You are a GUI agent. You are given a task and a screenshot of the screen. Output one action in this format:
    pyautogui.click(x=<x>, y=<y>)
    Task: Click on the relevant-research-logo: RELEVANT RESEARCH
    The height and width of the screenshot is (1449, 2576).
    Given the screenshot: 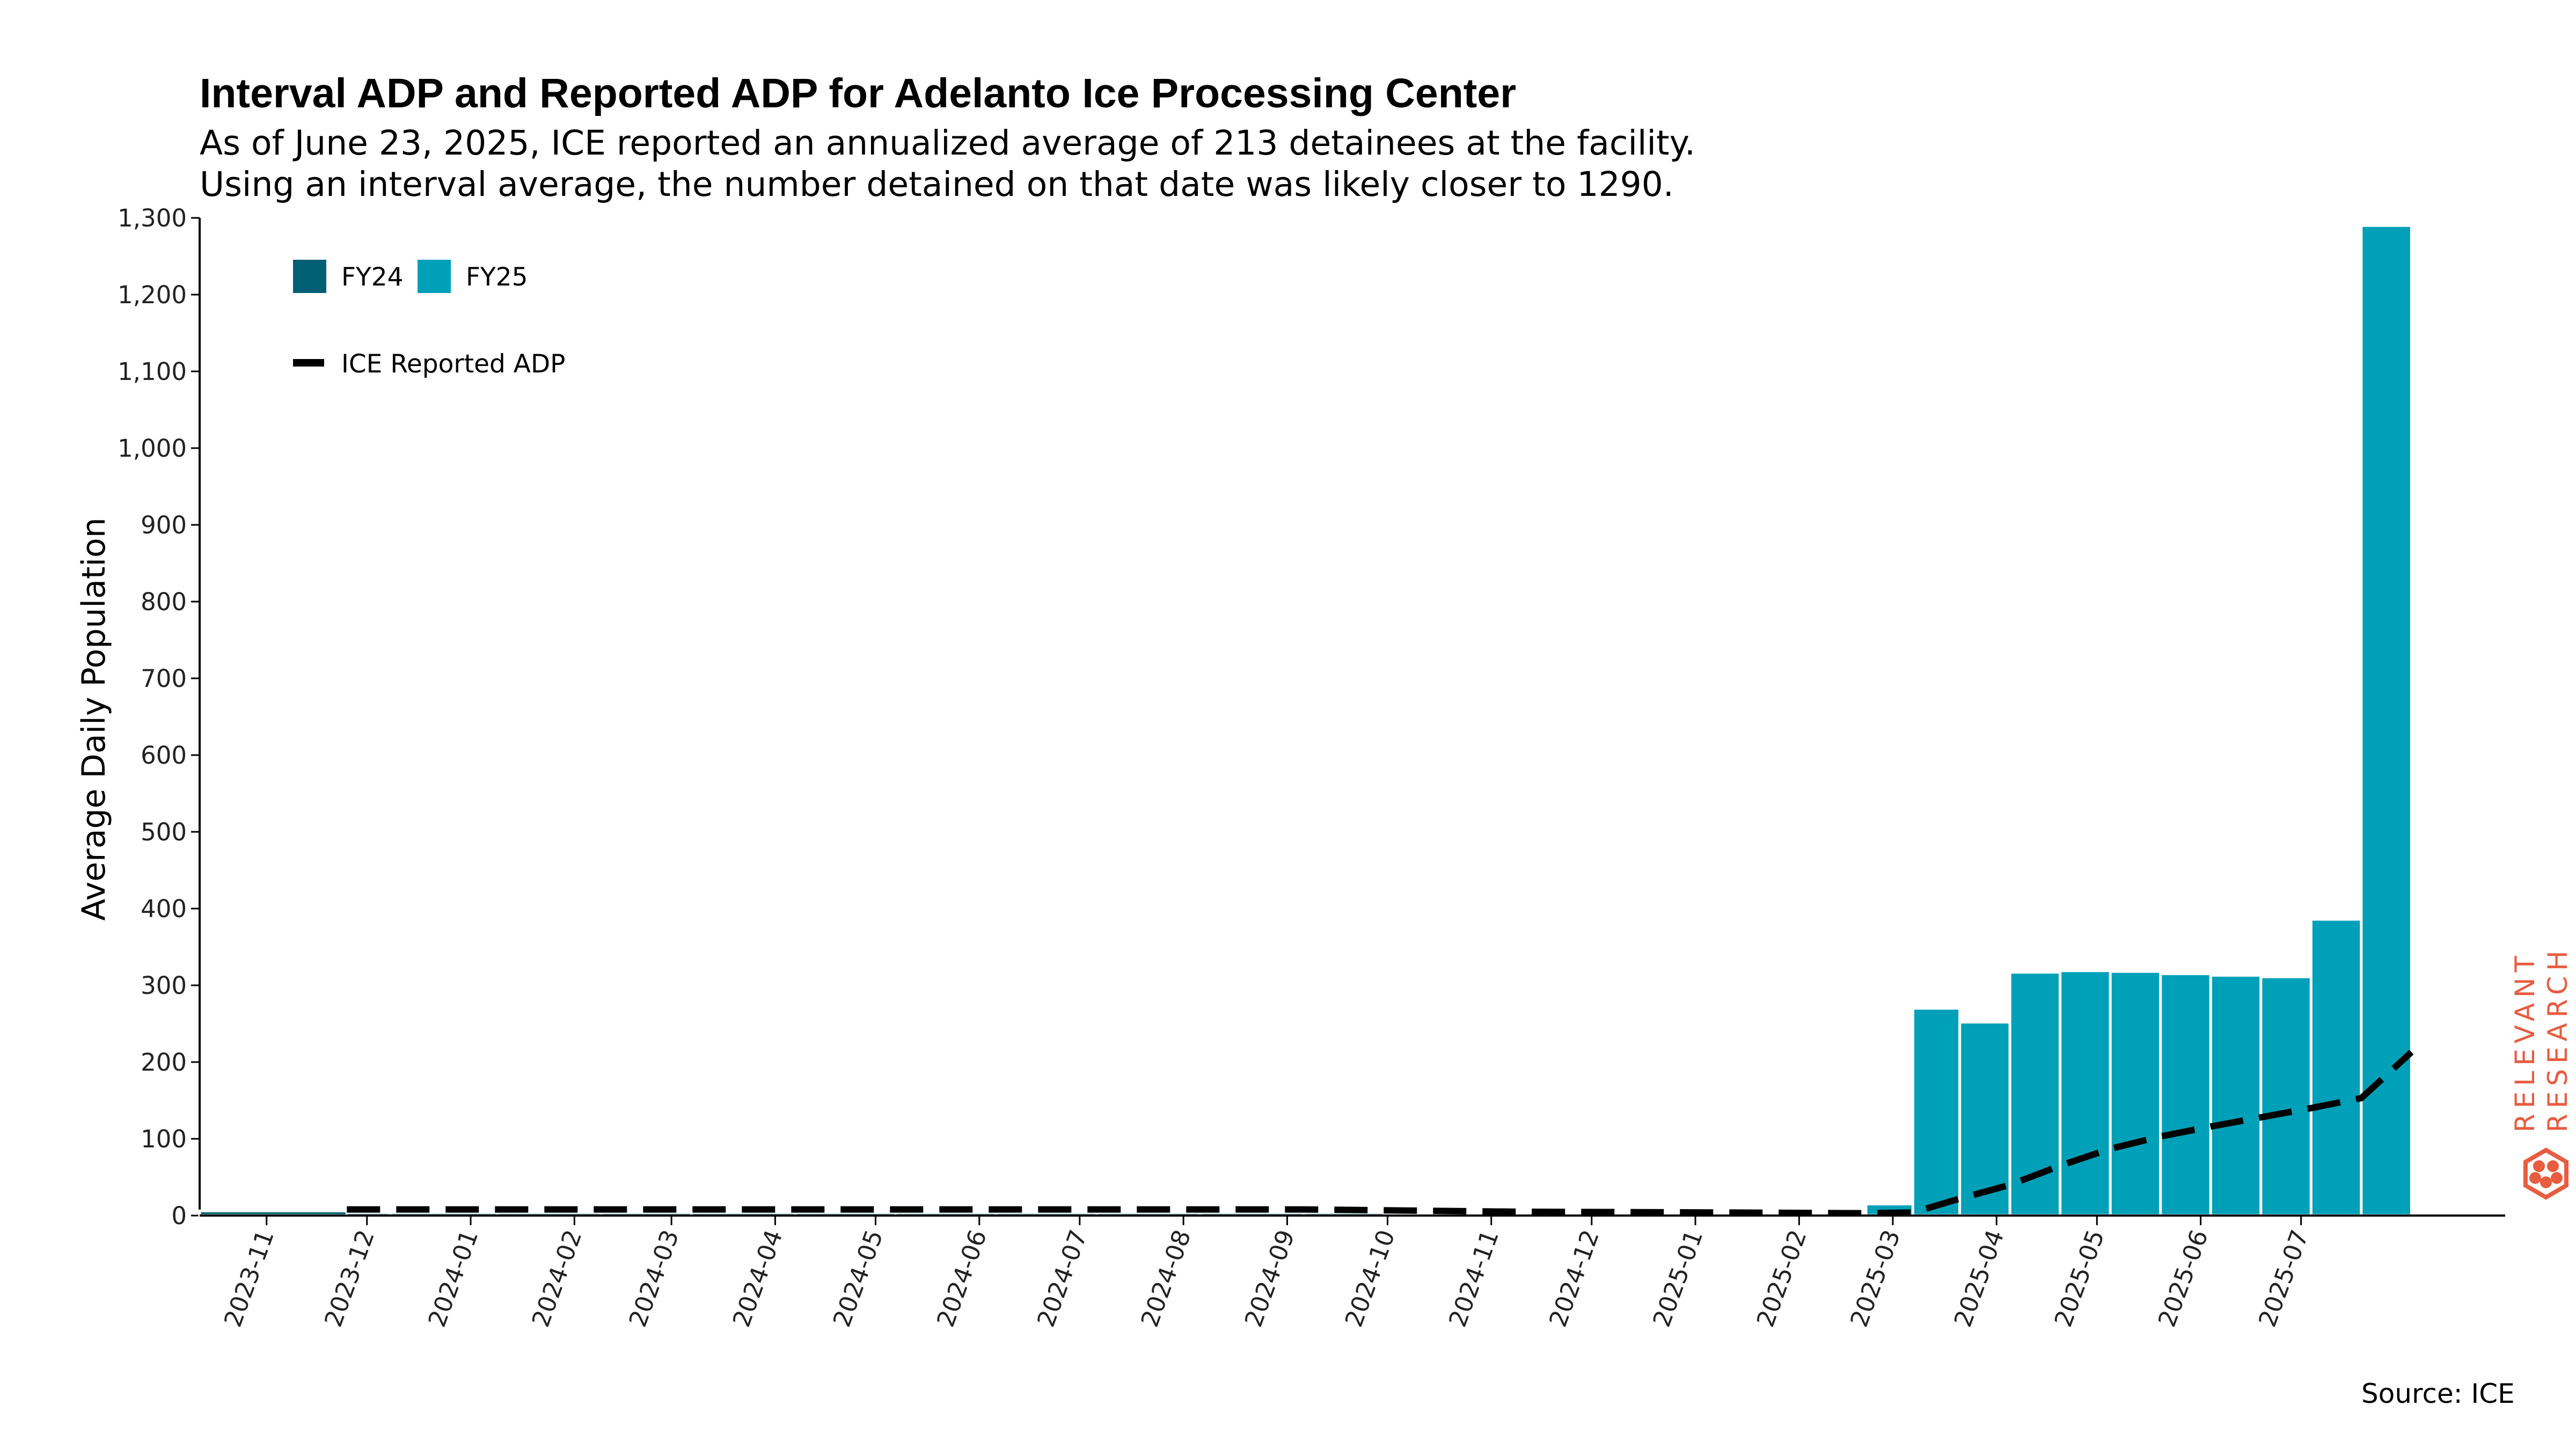 What is the action you would take?
    pyautogui.click(x=2541, y=1072)
    